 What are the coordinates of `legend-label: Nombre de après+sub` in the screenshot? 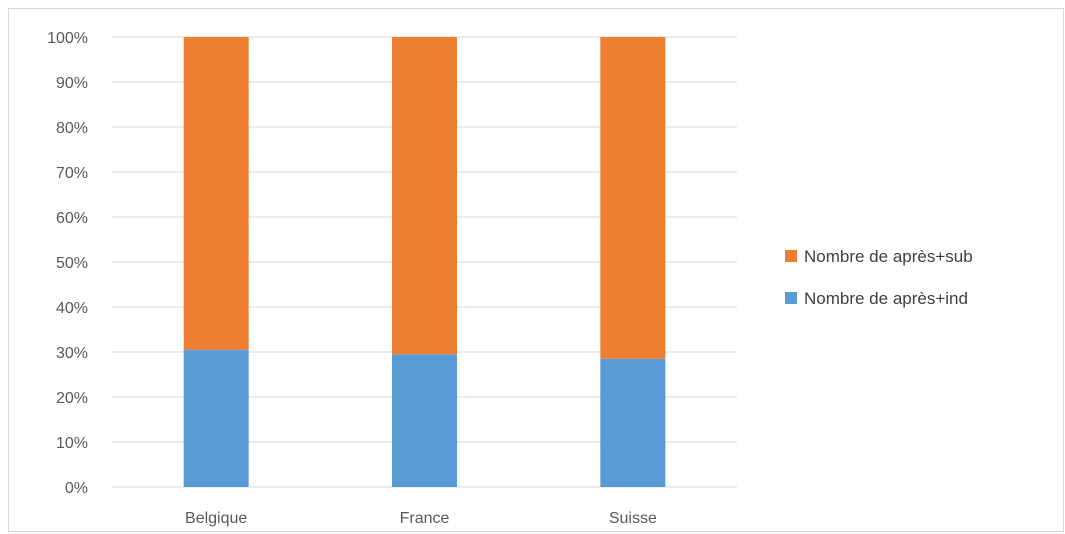 It's located at (888, 256).